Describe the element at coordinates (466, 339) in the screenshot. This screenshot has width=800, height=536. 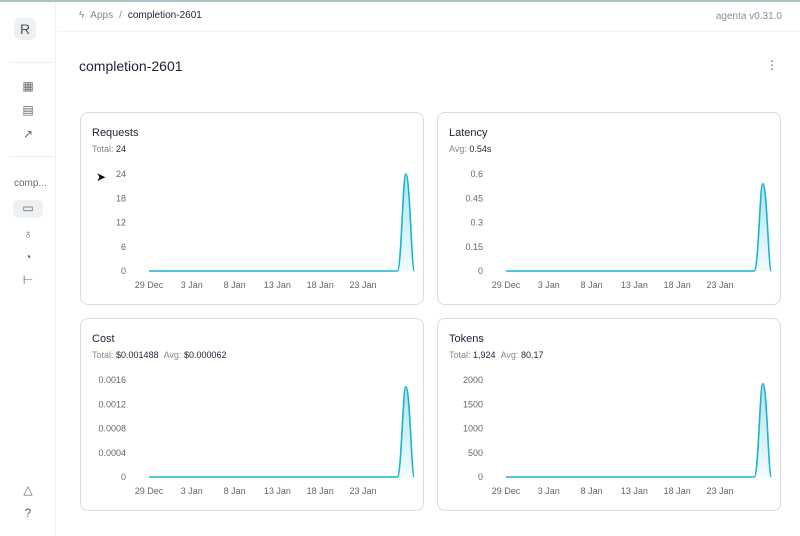
I see `card-title: Tokens` at that location.